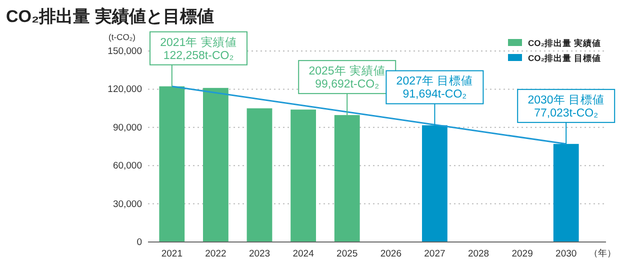  What do you see at coordinates (303, 254) in the screenshot?
I see `x-tick-label: 2024` at bounding box center [303, 254].